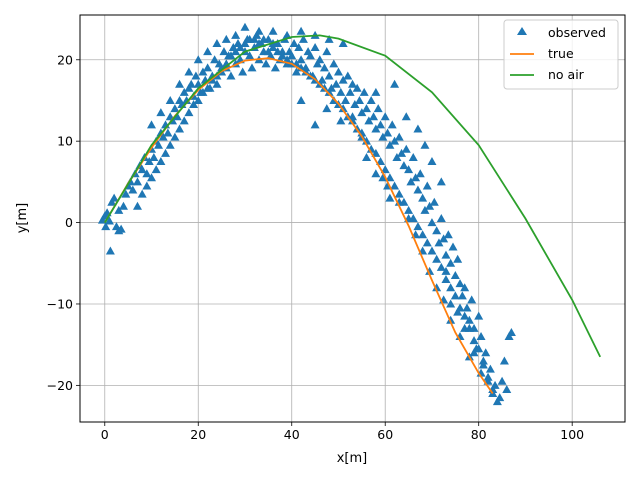 Image resolution: width=640 pixels, height=484 pixels. Describe the element at coordinates (63, 222) in the screenshot. I see `y-axis: −20 −10 0 10 20` at that location.